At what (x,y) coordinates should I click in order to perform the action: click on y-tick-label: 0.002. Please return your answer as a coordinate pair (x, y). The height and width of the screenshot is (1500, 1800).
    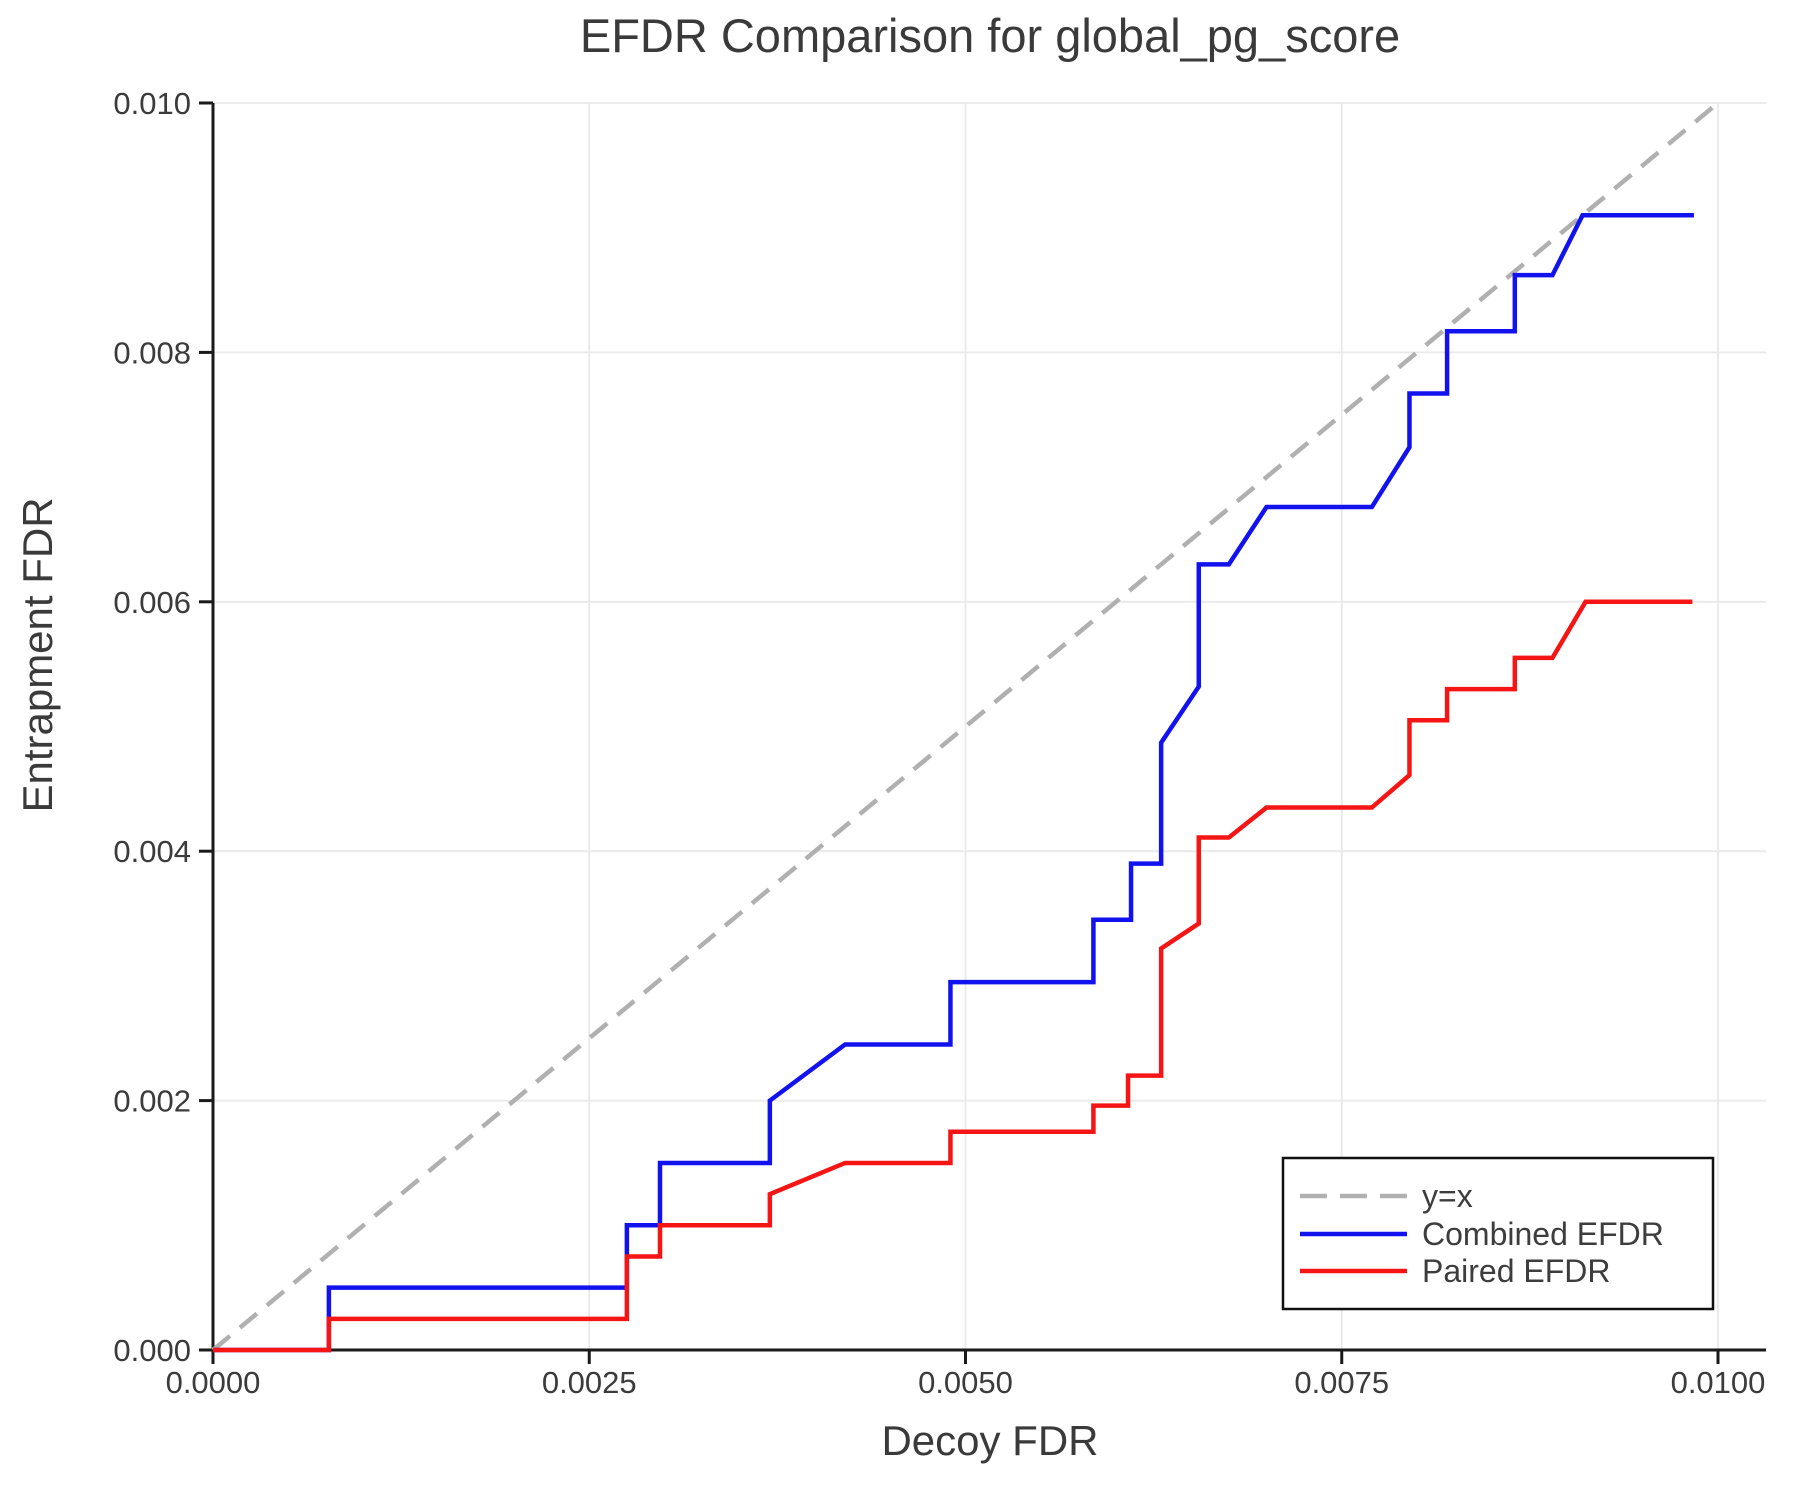
    Looking at the image, I should click on (152, 1101).